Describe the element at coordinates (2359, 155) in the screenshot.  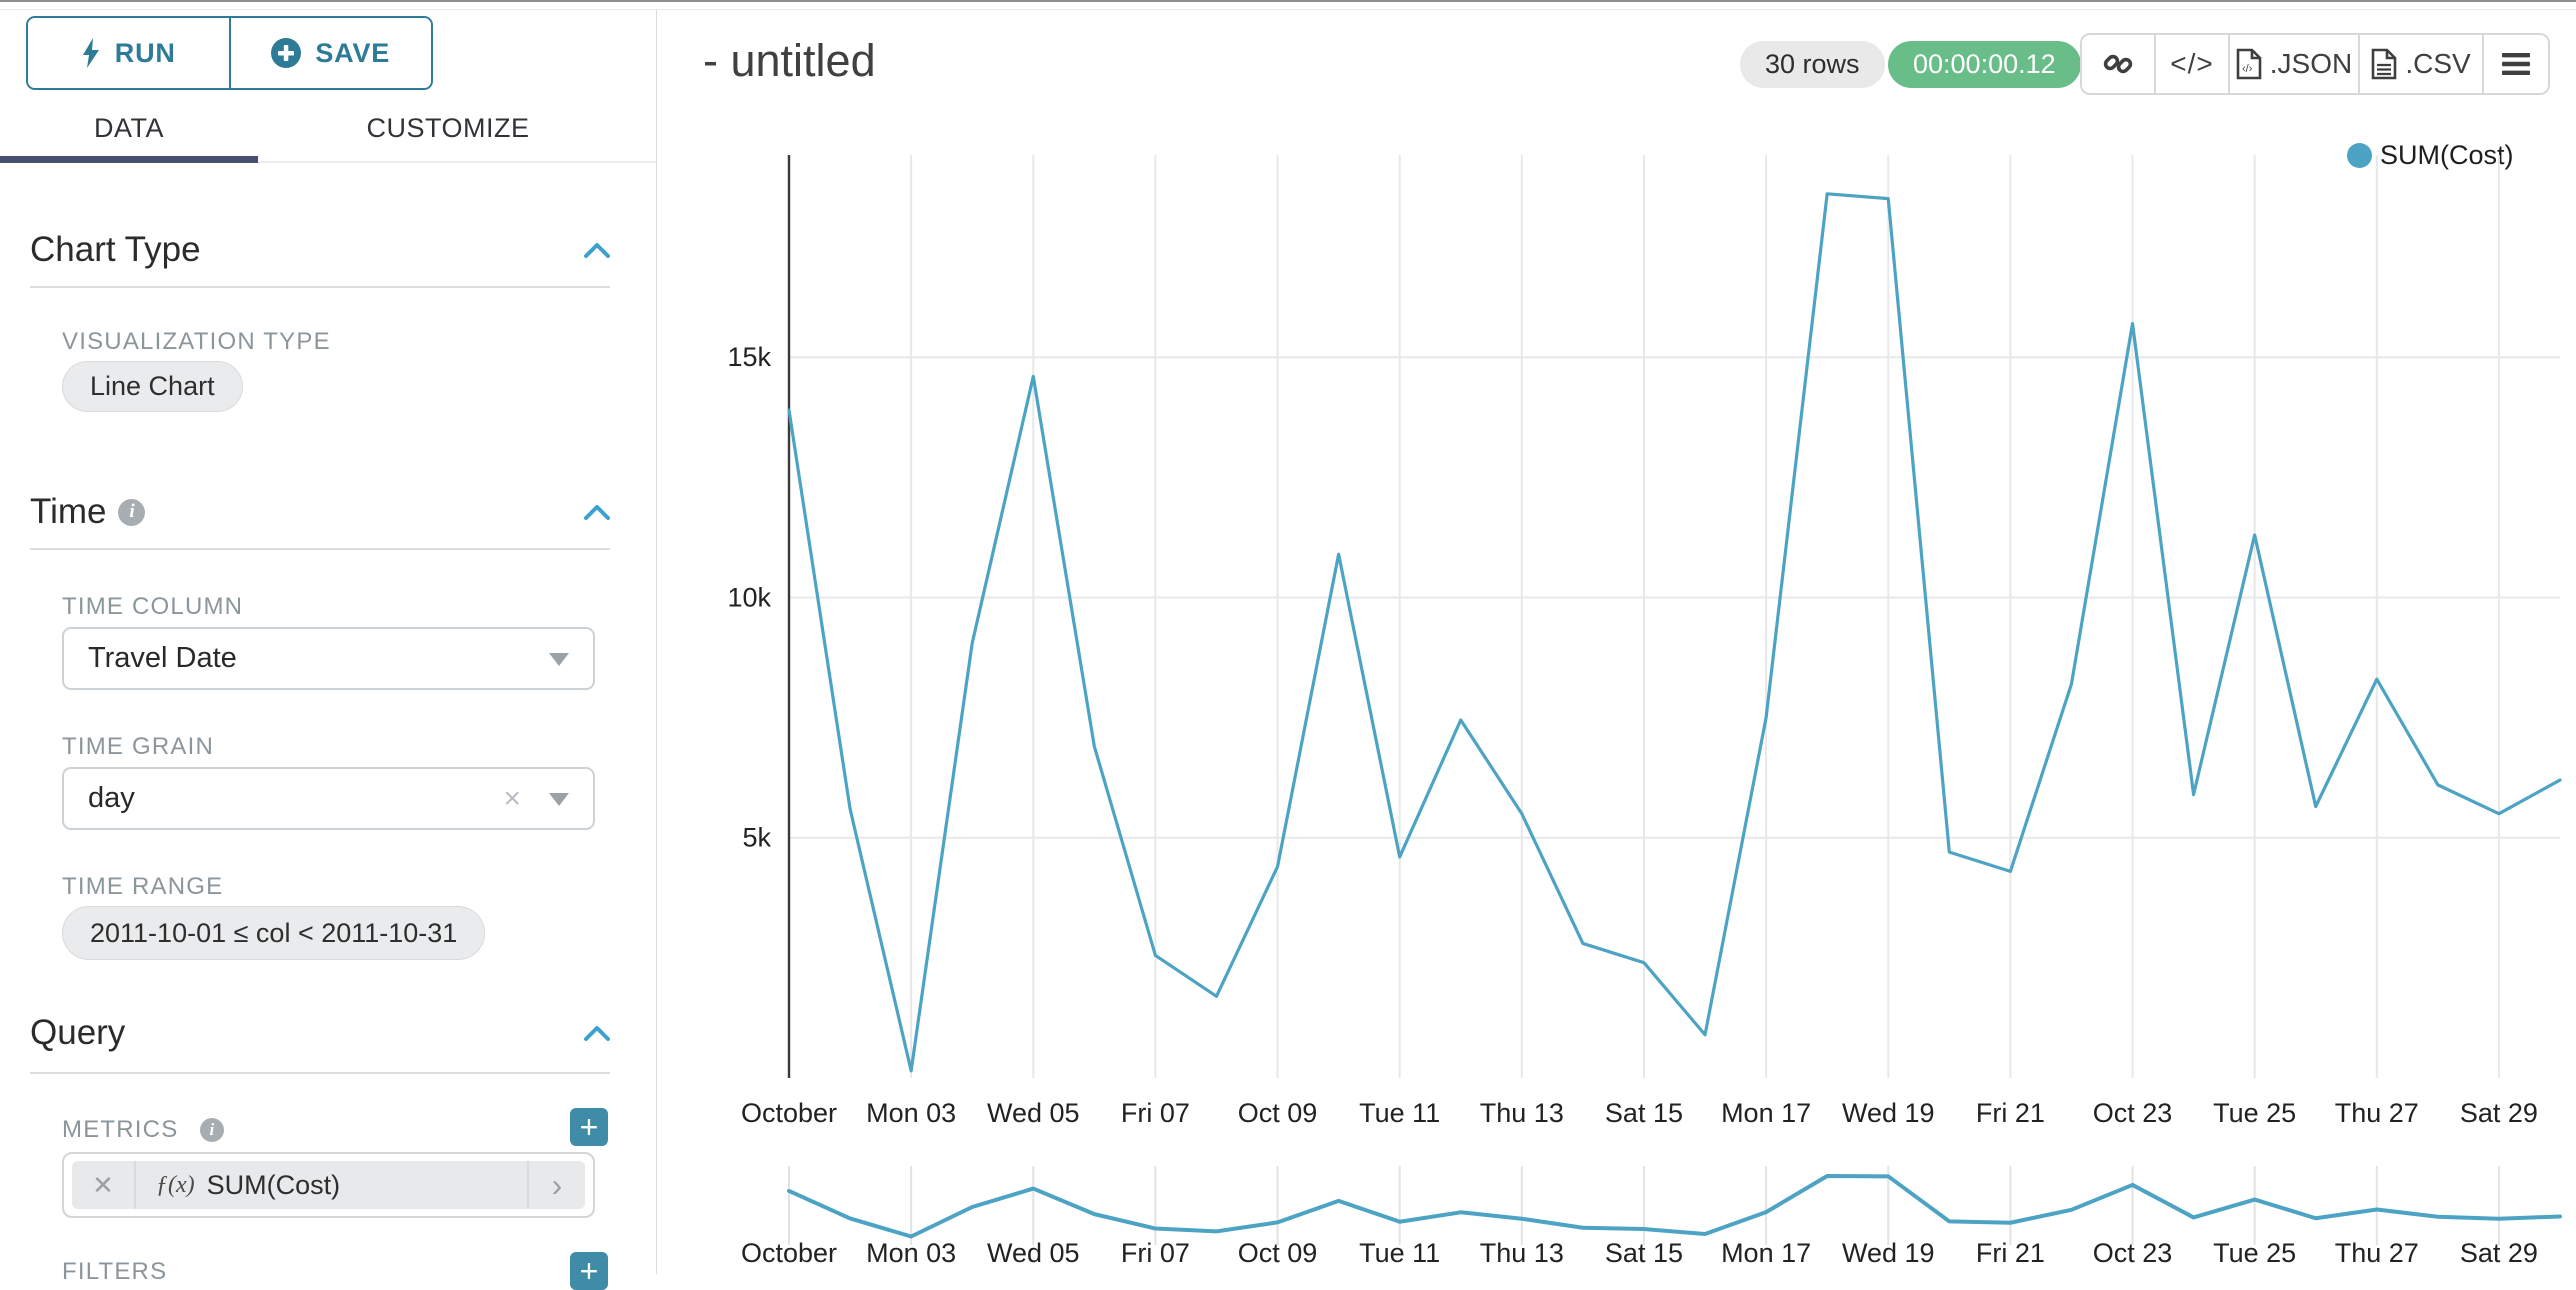
I see `legend-series-dot` at that location.